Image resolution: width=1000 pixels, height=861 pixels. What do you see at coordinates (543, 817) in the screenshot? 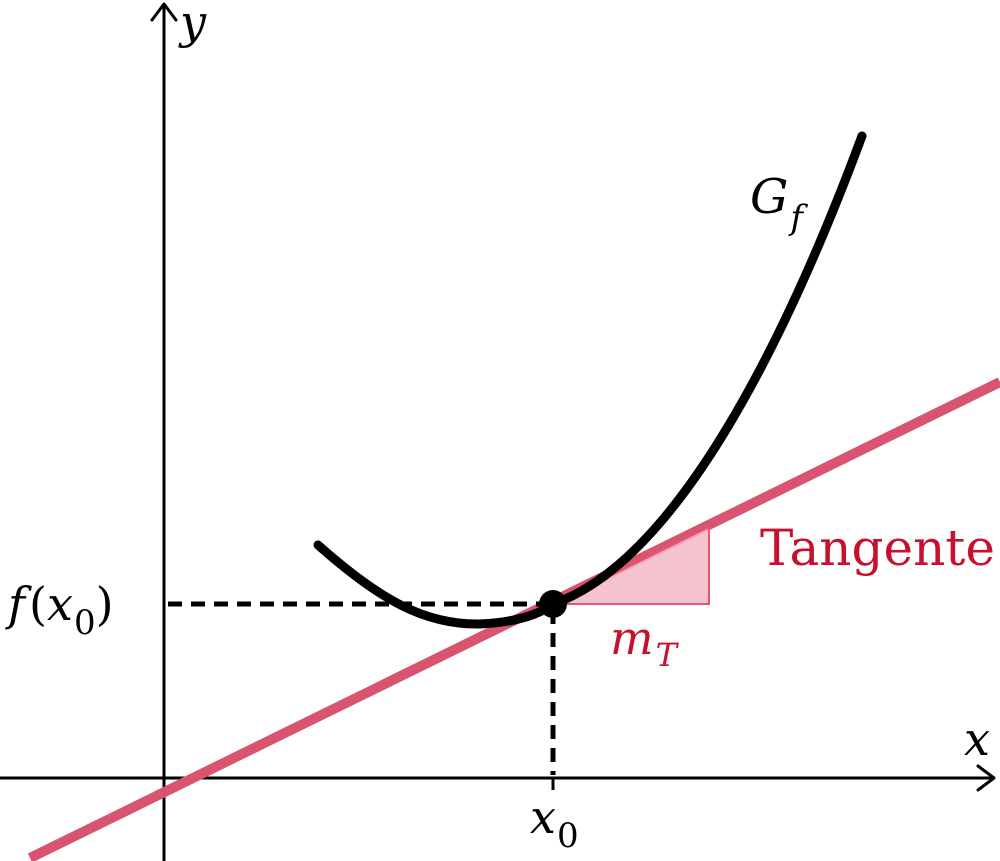
I see `x0-label-main: x` at bounding box center [543, 817].